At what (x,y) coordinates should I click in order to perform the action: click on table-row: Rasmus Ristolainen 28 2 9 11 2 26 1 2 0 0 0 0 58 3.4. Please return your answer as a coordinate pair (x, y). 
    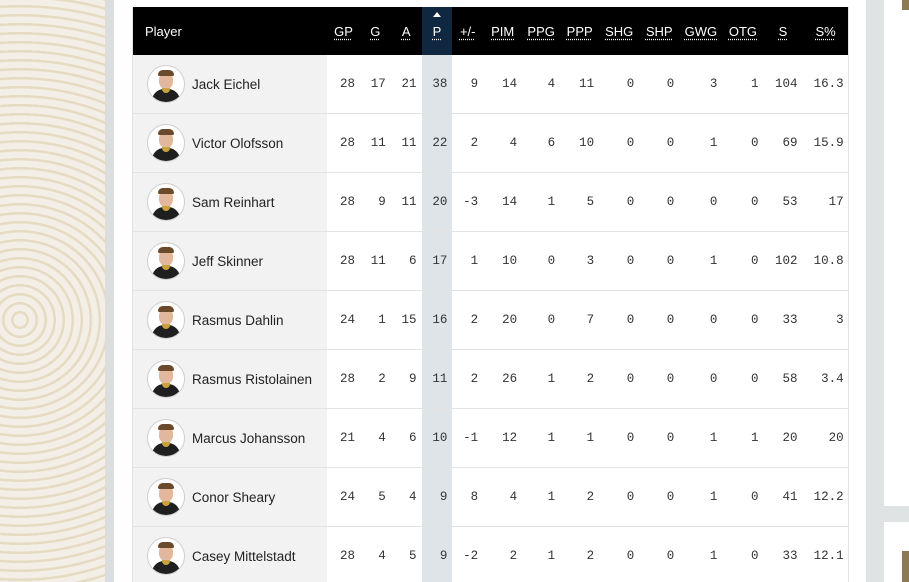
    Looking at the image, I should click on (490, 379).